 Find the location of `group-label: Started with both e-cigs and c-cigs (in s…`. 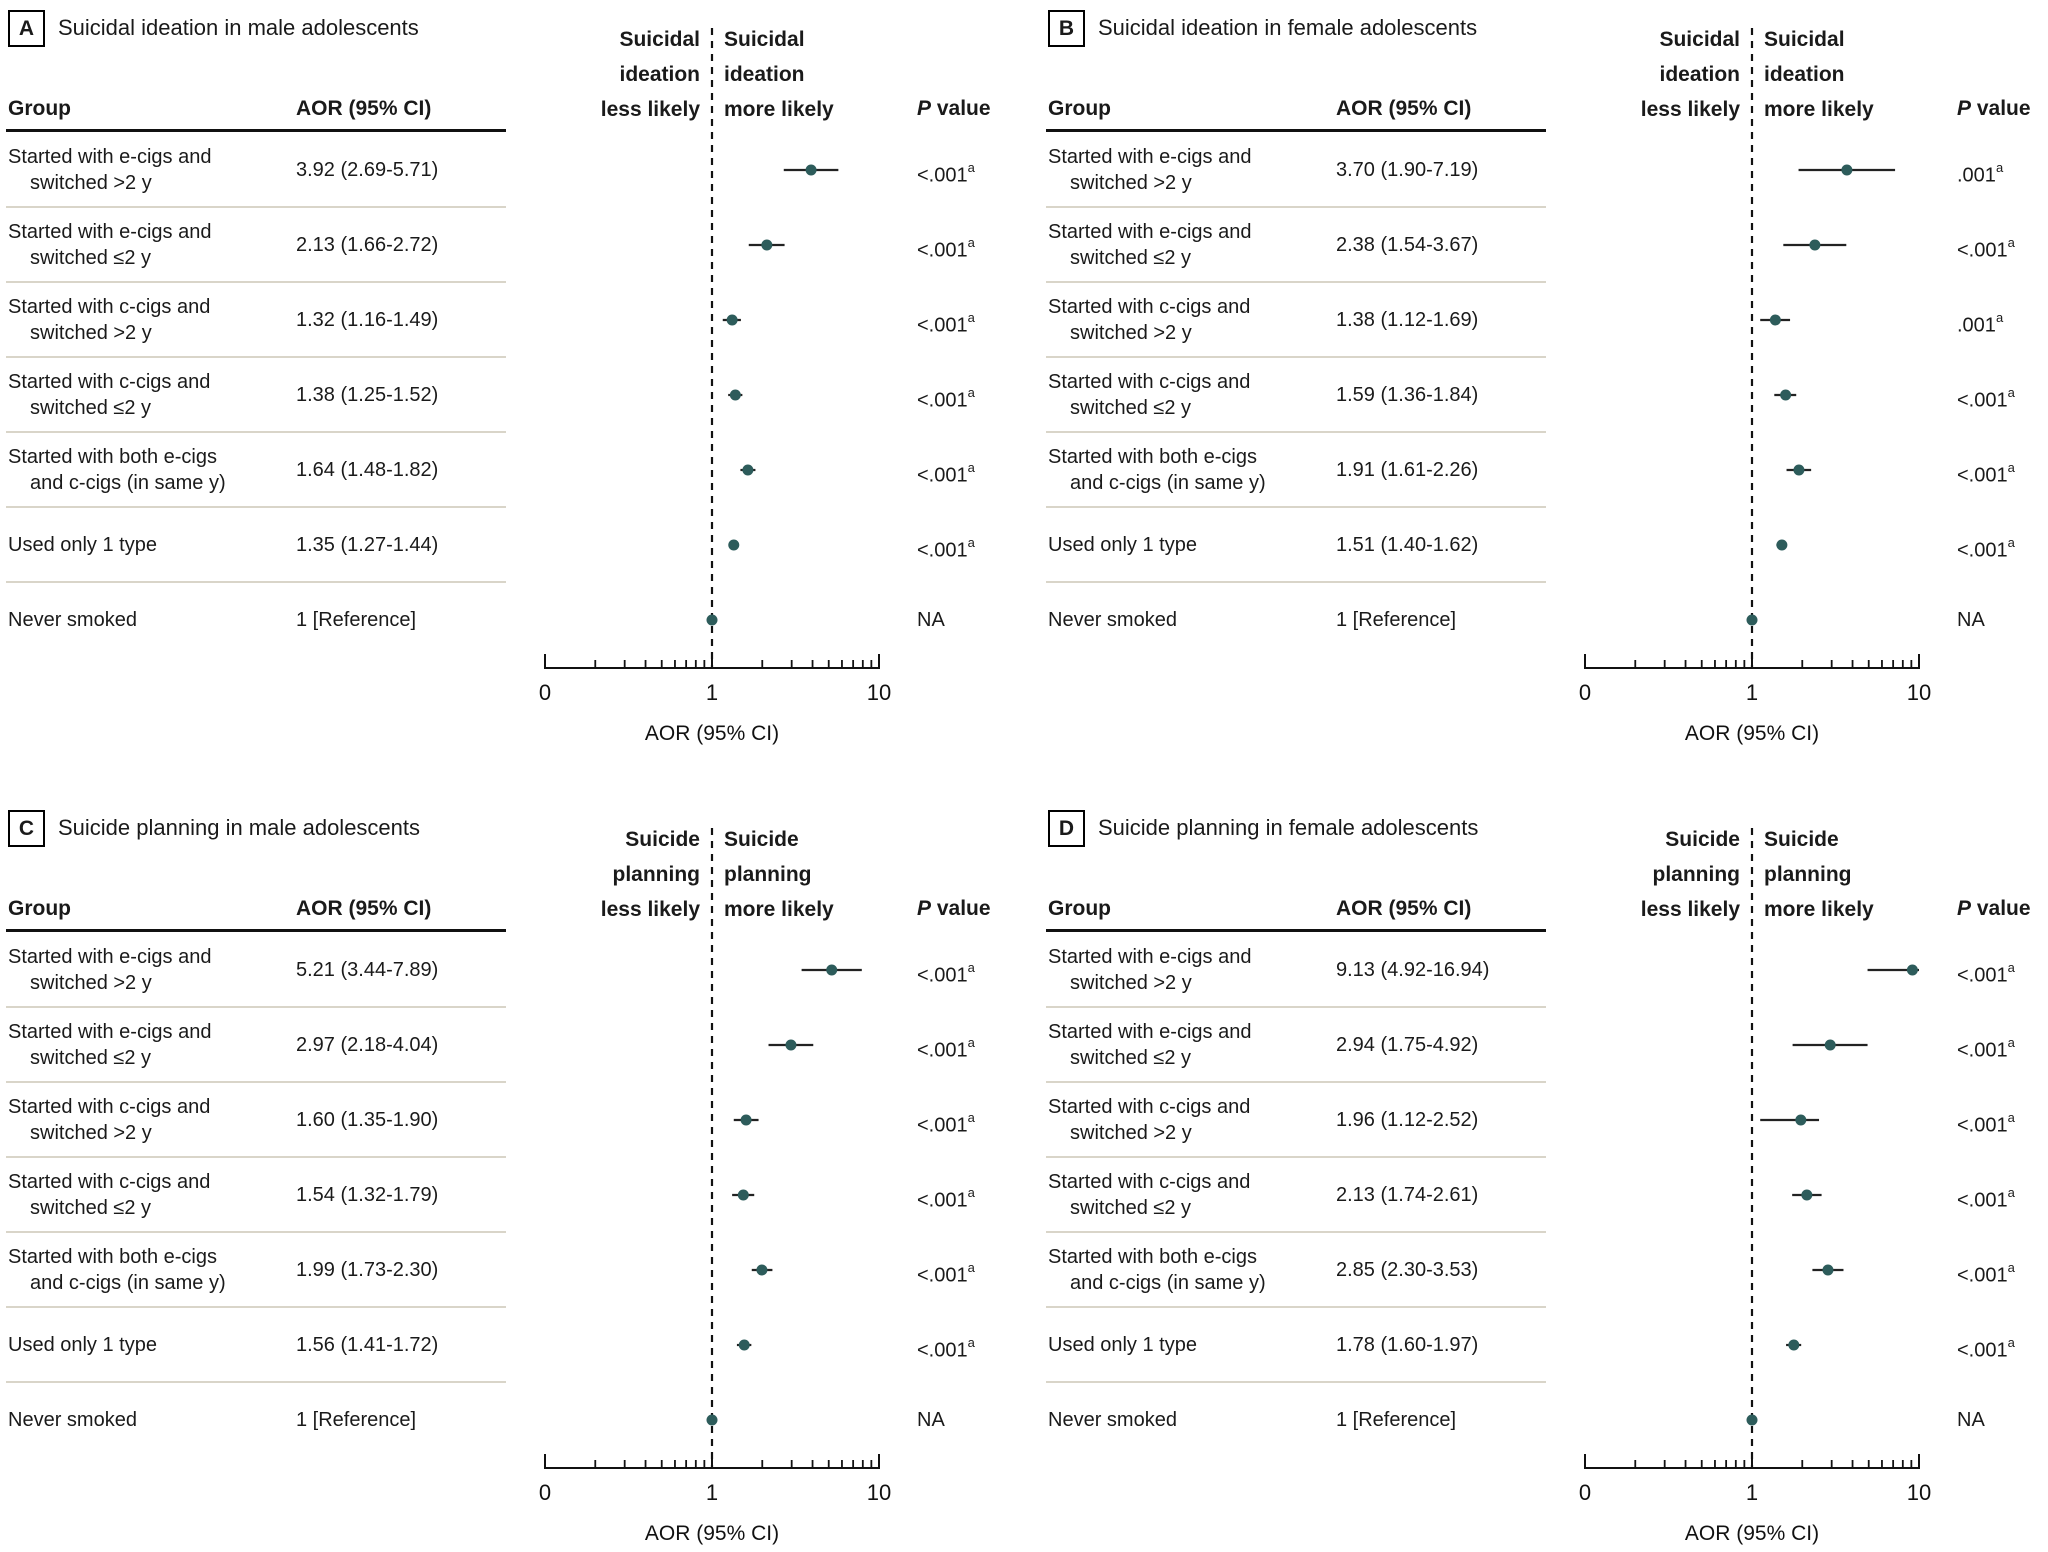

group-label: Started with both e-cigs and c-cigs (in s… is located at coordinates (117, 470).